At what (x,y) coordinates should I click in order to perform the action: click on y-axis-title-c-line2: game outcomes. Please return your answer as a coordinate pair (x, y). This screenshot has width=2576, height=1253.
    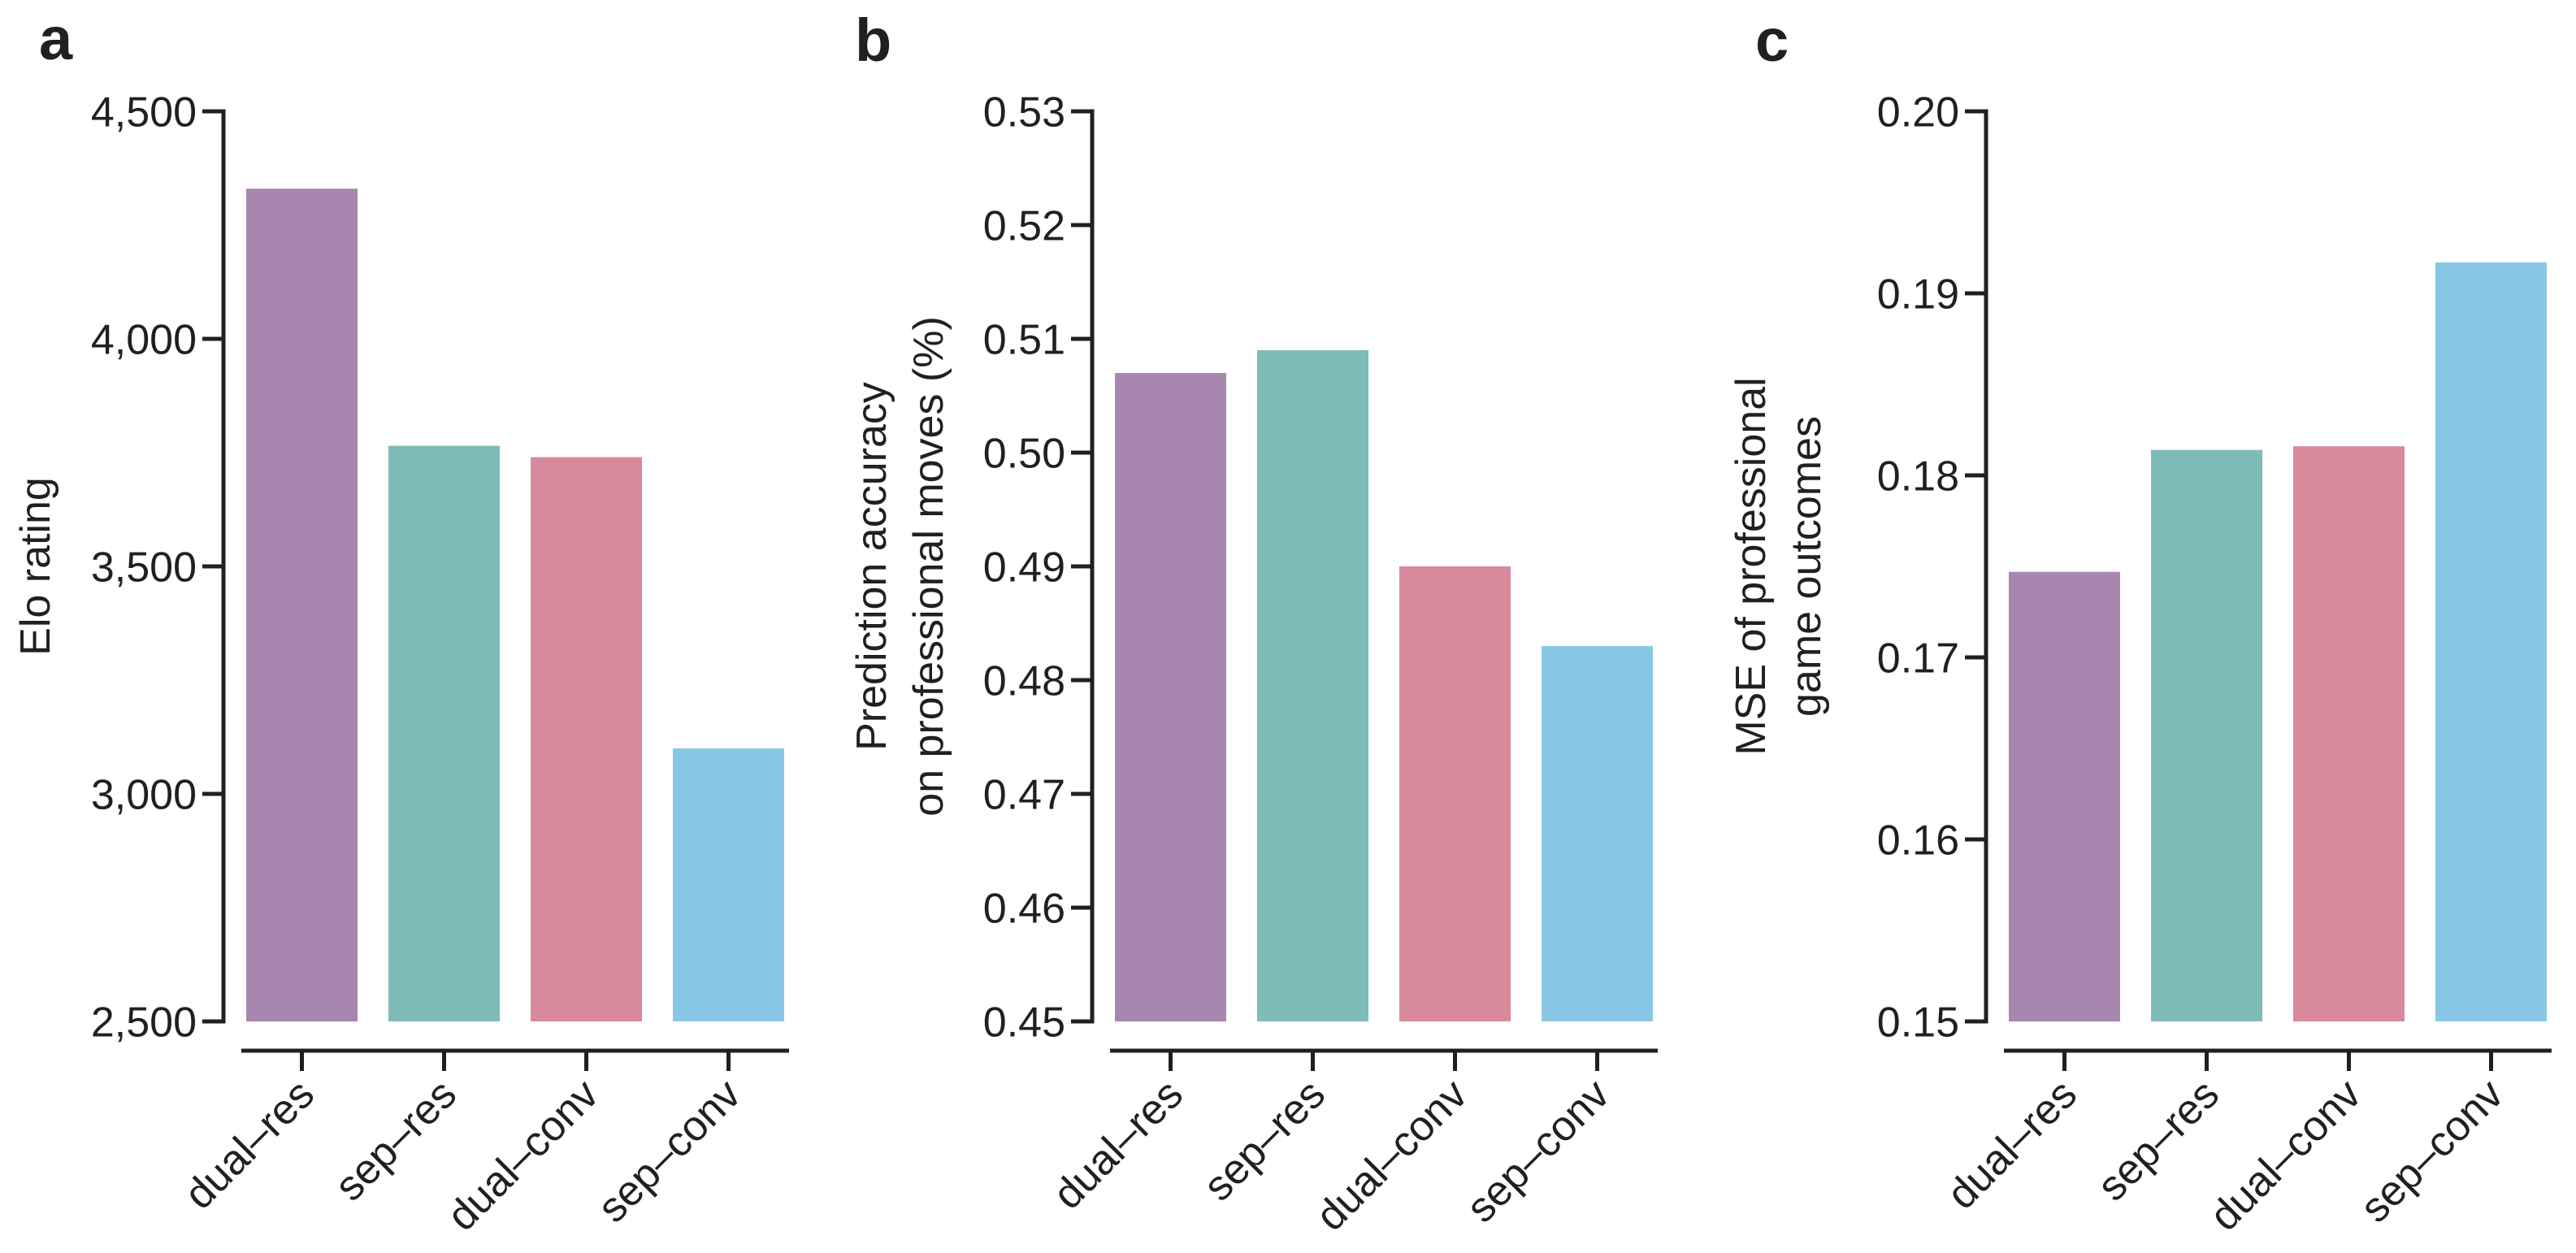
    Looking at the image, I should click on (1806, 566).